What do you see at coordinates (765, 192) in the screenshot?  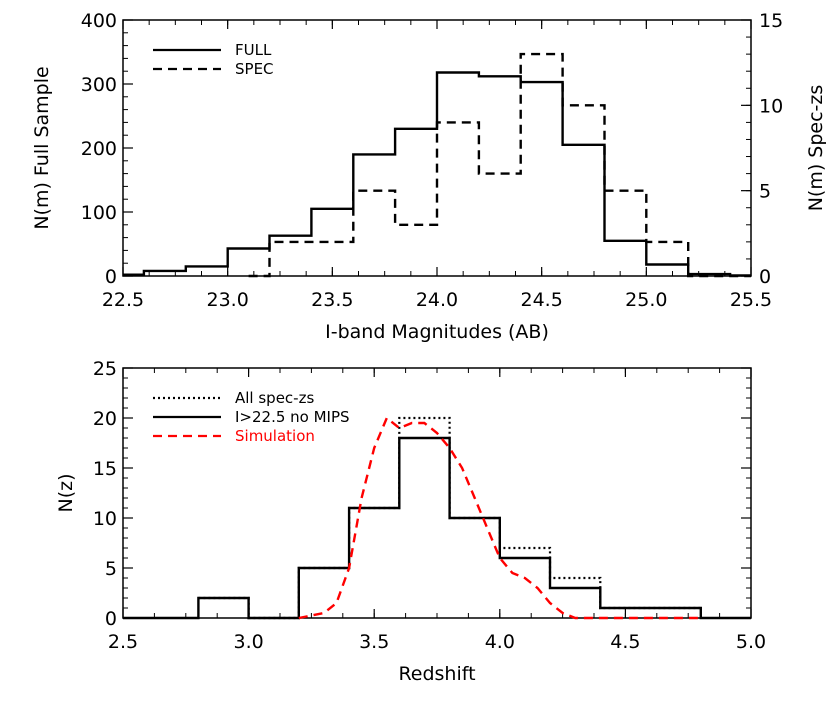 I see `top-y2-tick-label: 5` at bounding box center [765, 192].